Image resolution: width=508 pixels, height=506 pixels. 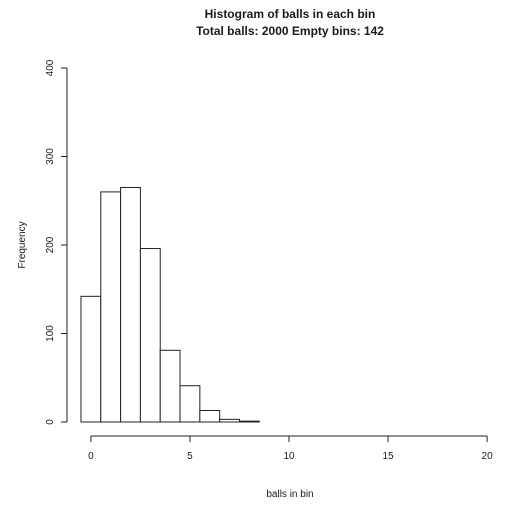 What do you see at coordinates (22, 244) in the screenshot?
I see `y-axis-label: Frequency` at bounding box center [22, 244].